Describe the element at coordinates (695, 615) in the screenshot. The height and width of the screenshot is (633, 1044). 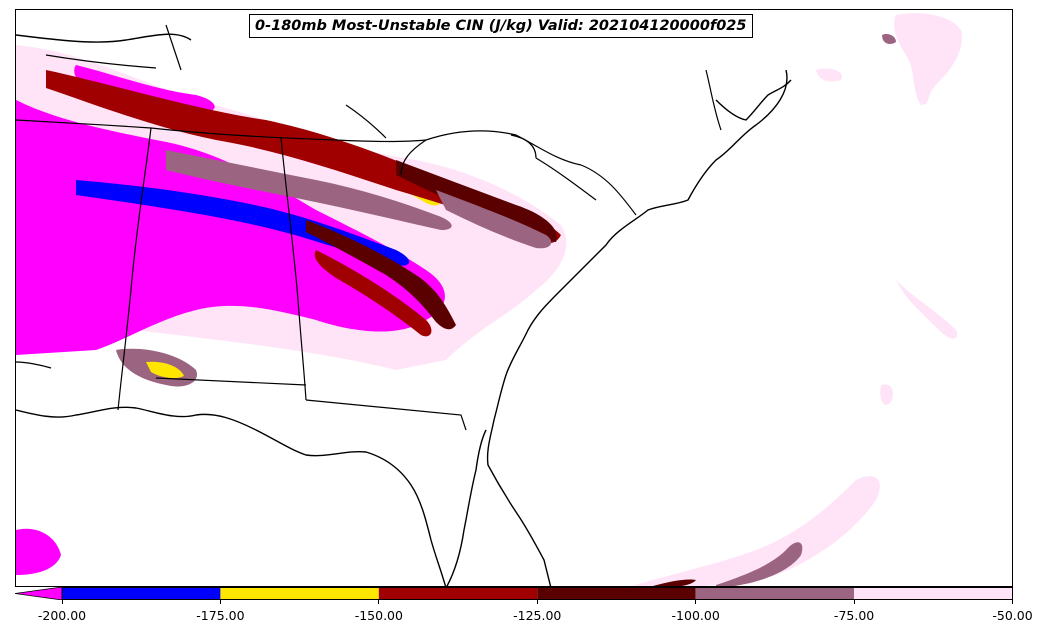
I see `colorbar-tick-label: -100.00` at that location.